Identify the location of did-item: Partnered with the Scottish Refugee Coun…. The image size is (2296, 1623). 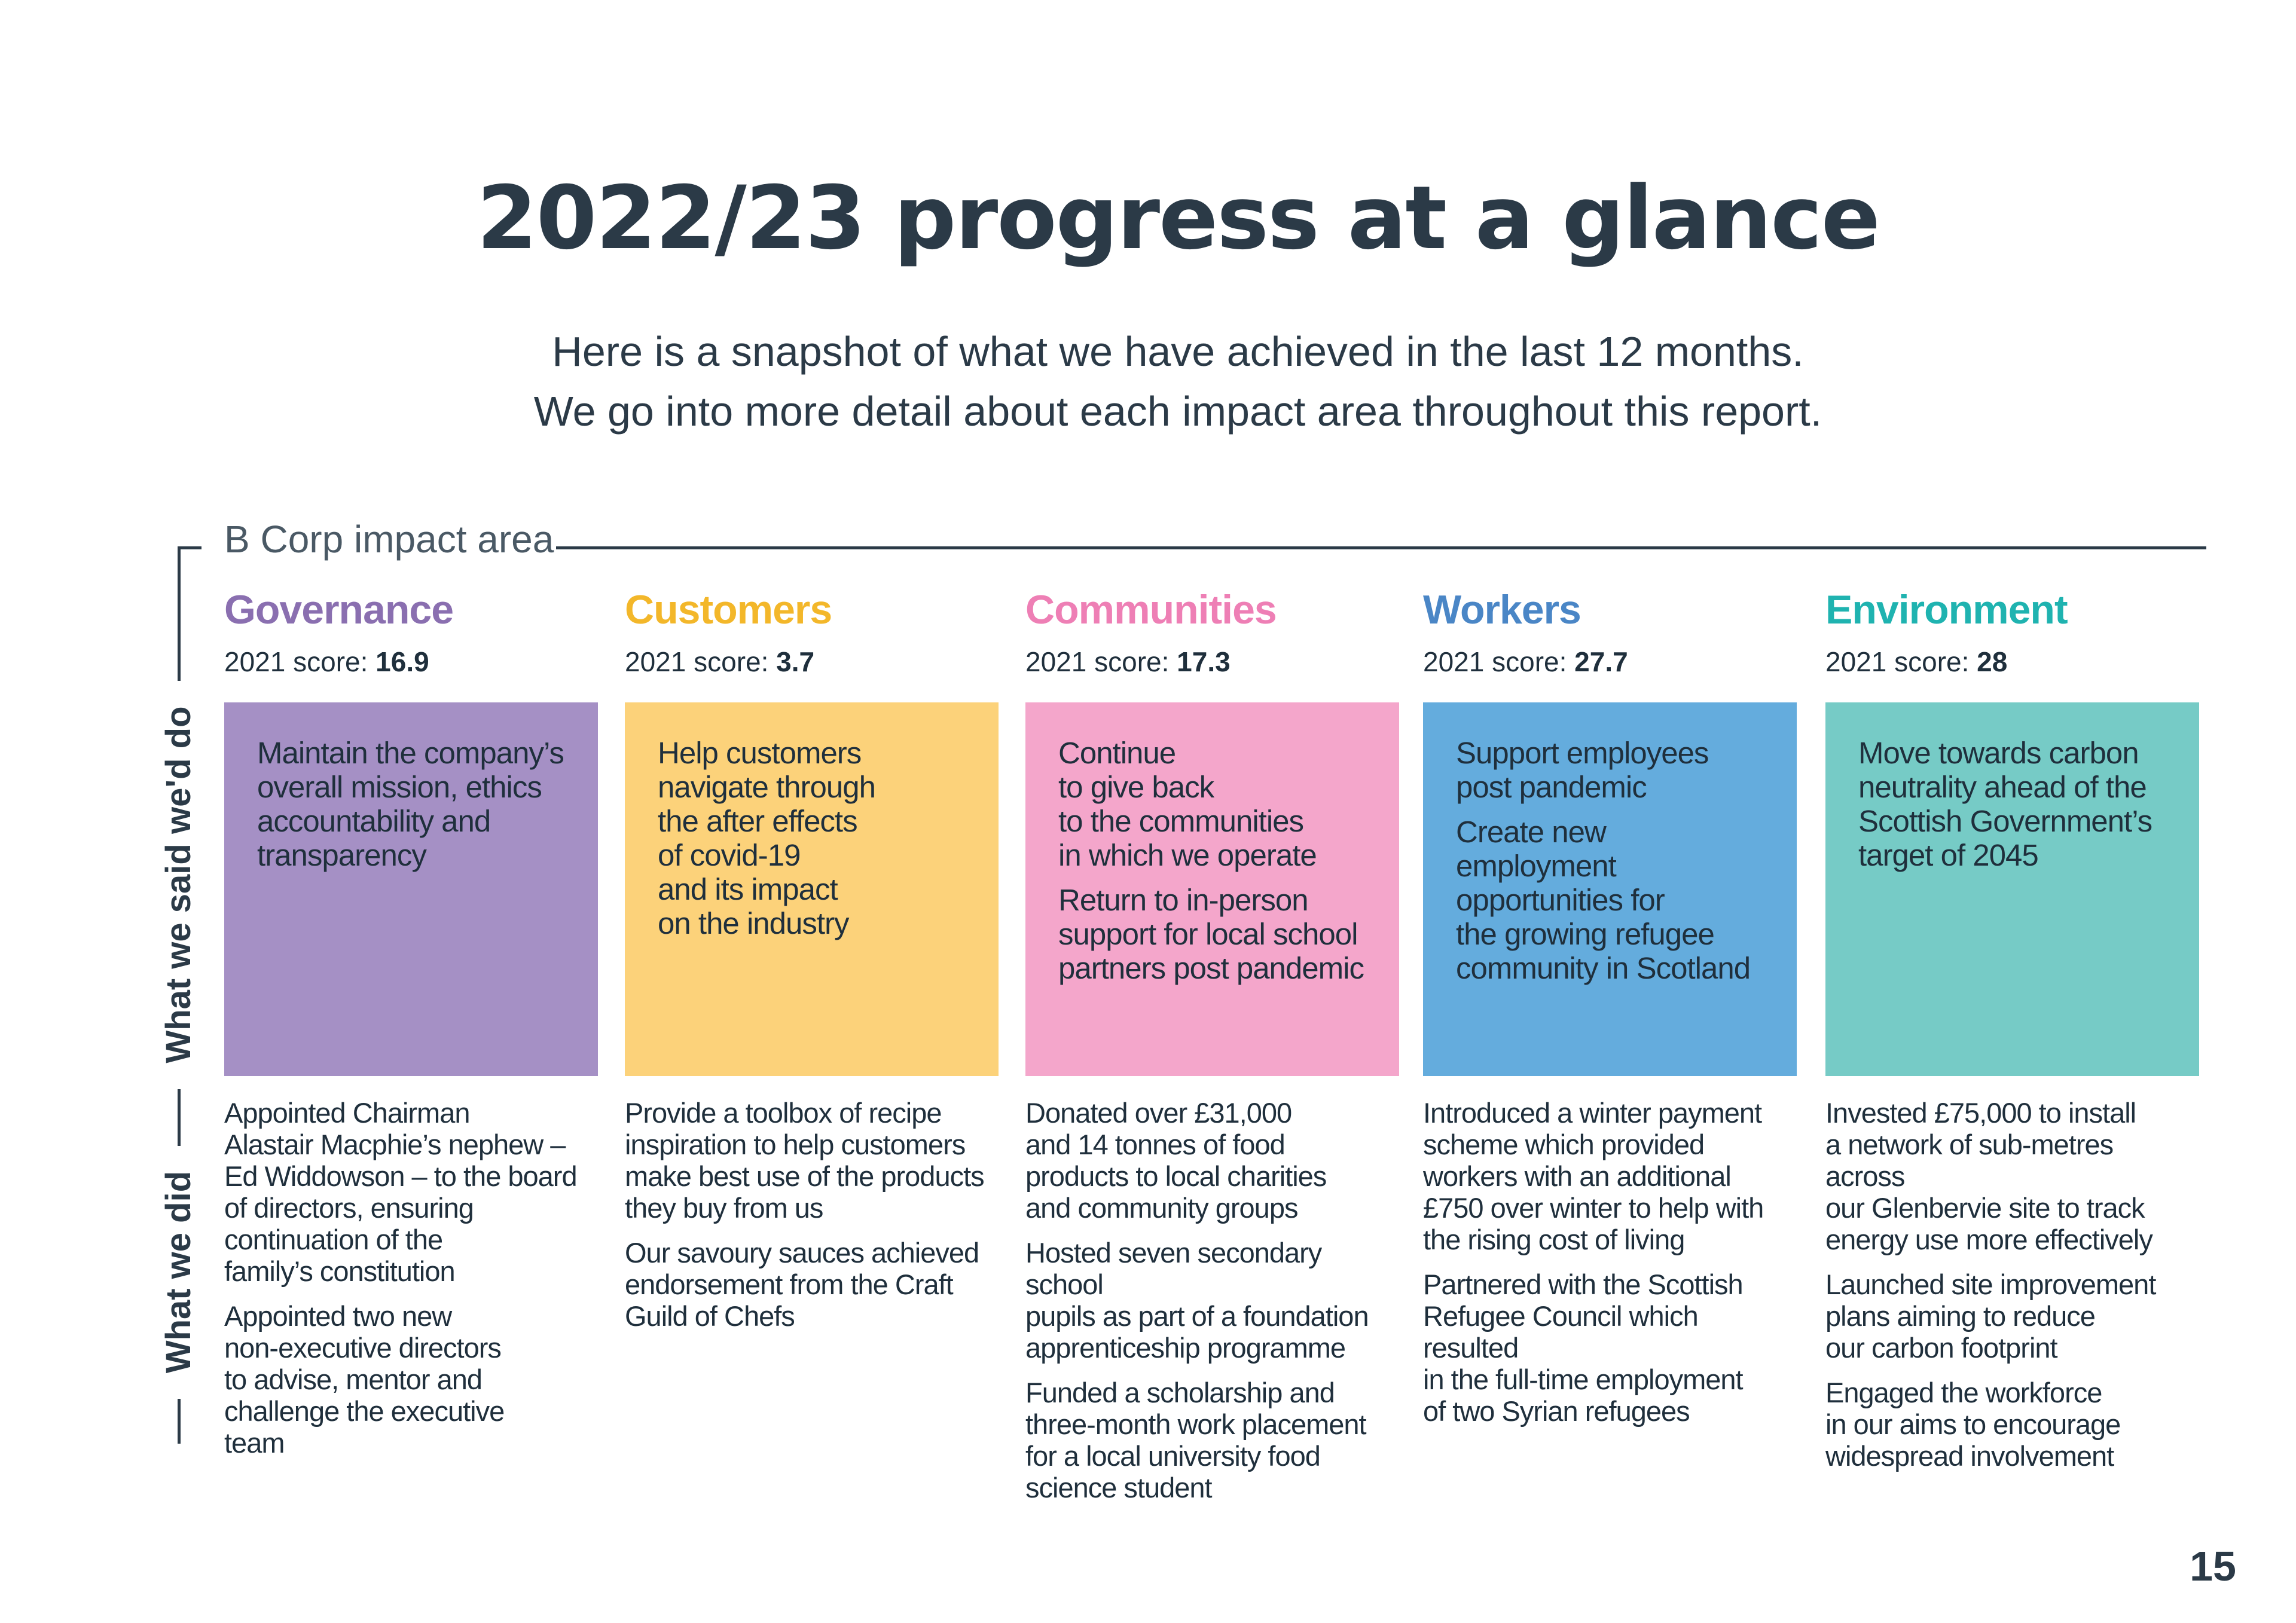
(1583, 1348).